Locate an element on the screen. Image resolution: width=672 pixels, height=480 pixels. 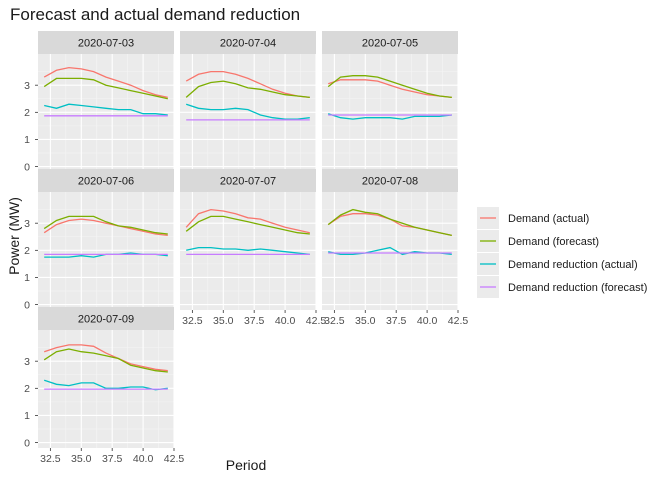
legend-item: Demand reduction (actual) is located at coordinates (557, 264).